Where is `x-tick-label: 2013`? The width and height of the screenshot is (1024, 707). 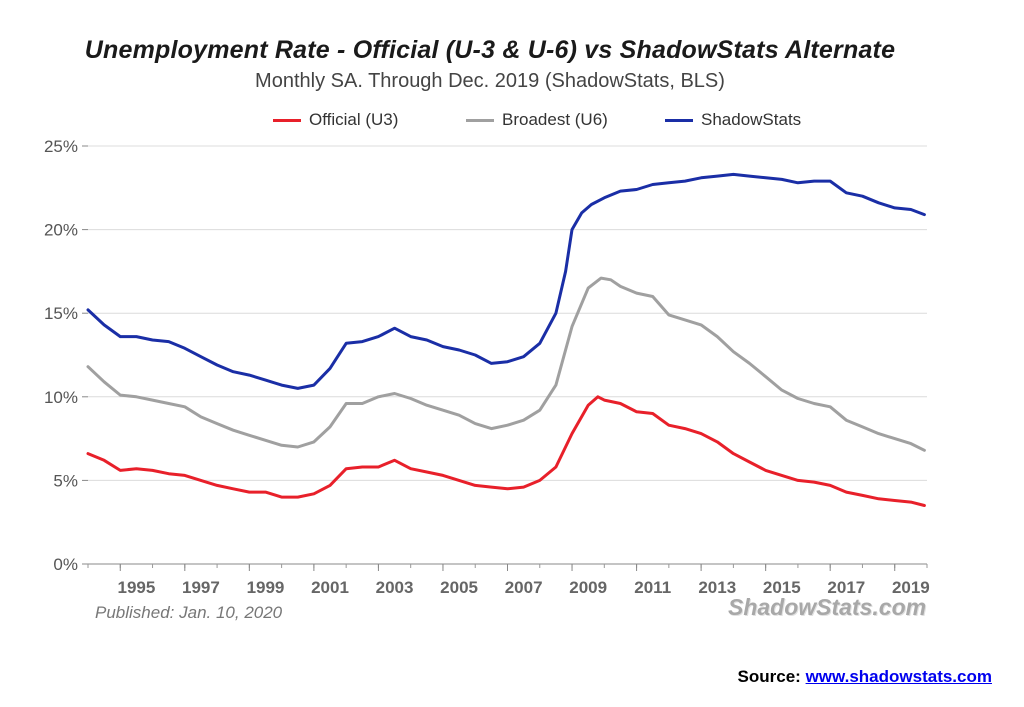
x-tick-label: 2013 is located at coordinates (717, 587).